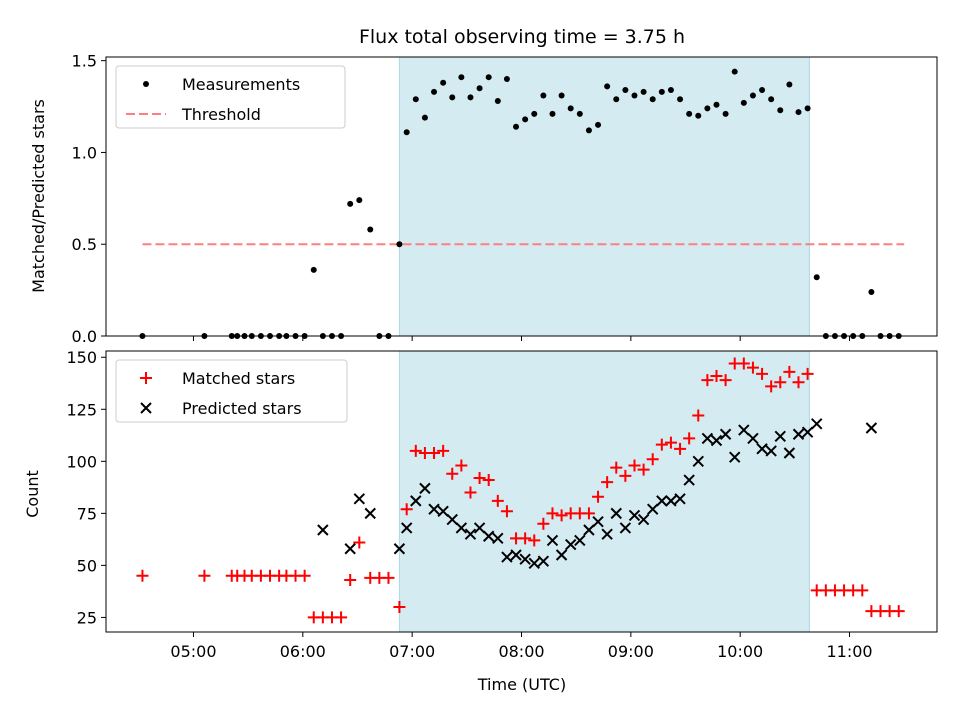  Describe the element at coordinates (522, 37) in the screenshot. I see `chart-title: Flux total observing time = 3.75 h` at that location.